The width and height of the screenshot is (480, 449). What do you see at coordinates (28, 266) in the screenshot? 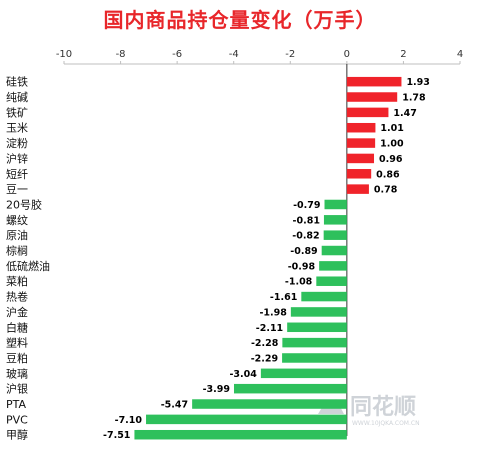
I see `category-label: 低硫燃油` at bounding box center [28, 266].